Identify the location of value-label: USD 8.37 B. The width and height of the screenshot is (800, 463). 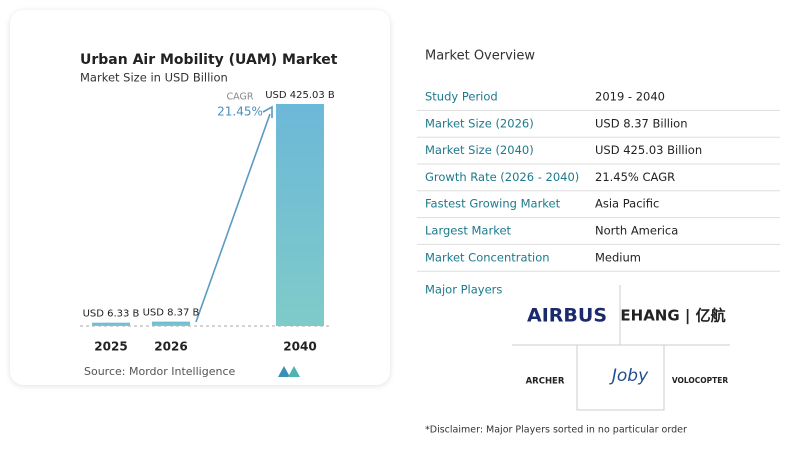
(171, 313).